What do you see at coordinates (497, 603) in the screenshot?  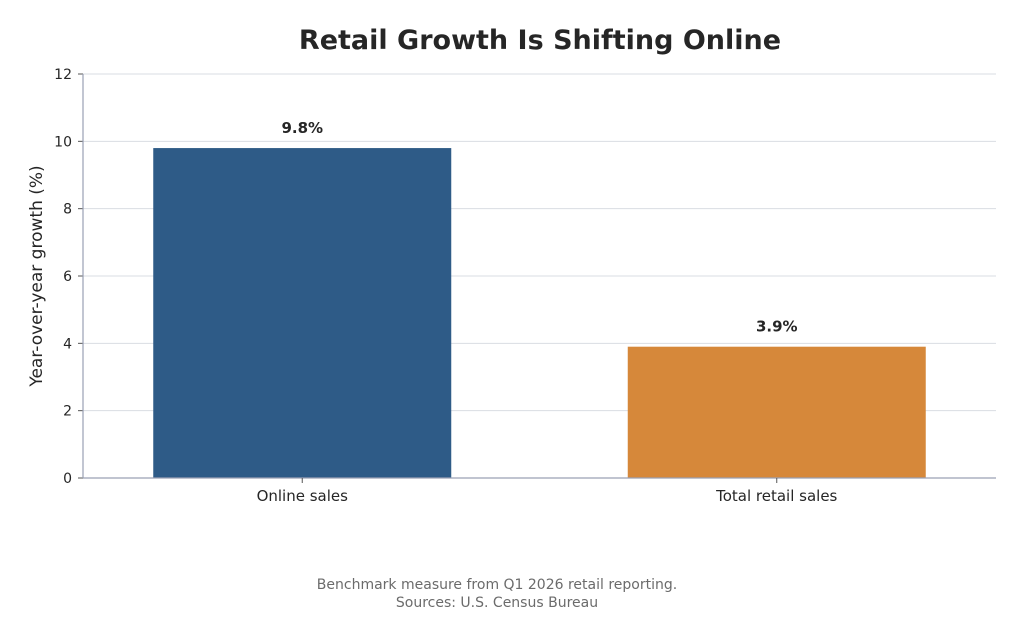 I see `footnote-line-2: Sources: U.S. Census Bureau` at bounding box center [497, 603].